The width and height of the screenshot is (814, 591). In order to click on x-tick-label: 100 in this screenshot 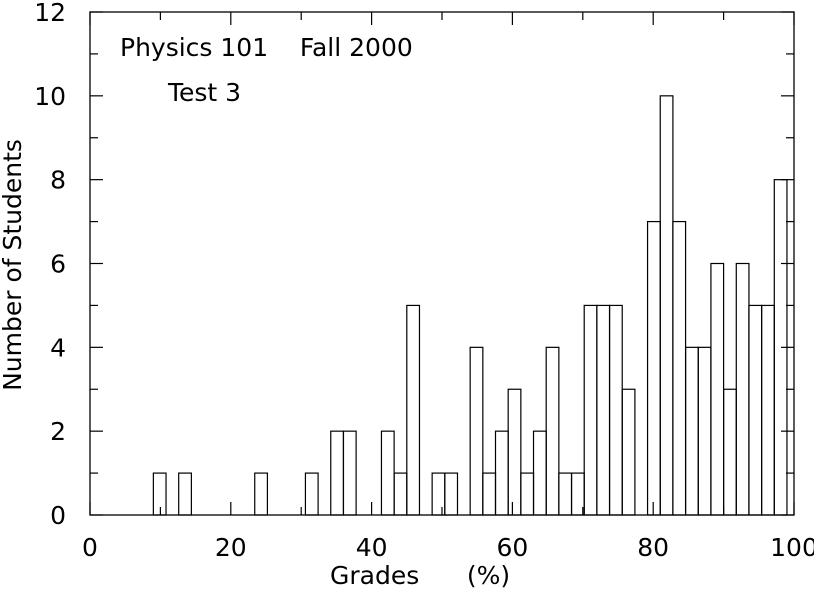, I will do `click(792, 547)`.